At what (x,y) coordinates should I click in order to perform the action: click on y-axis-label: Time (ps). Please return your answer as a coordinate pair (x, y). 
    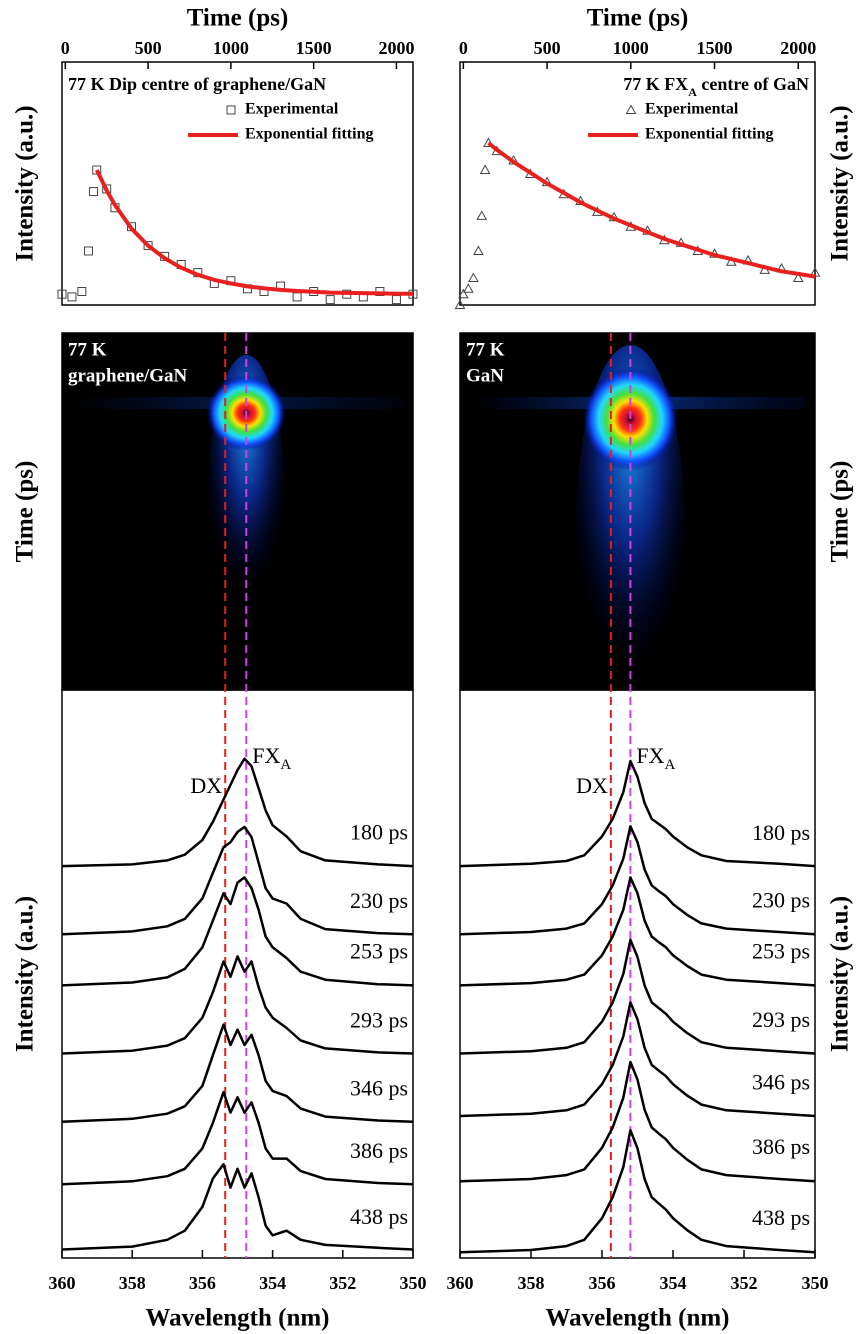
    Looking at the image, I should click on (840, 512).